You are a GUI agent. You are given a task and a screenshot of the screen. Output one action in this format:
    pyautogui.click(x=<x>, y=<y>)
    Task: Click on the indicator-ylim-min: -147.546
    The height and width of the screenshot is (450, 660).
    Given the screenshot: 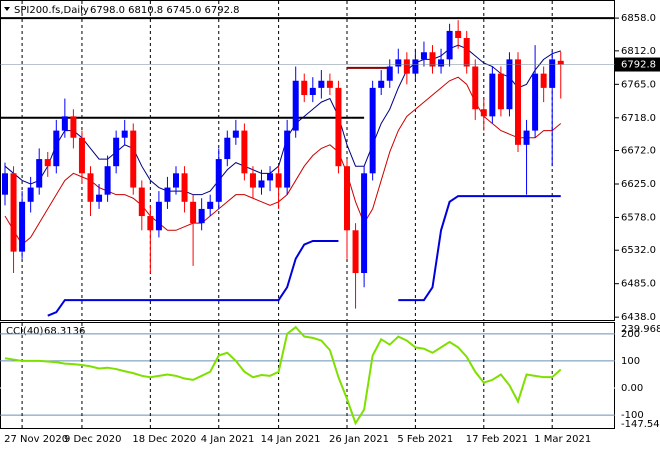 What is the action you would take?
    pyautogui.click(x=640, y=424)
    